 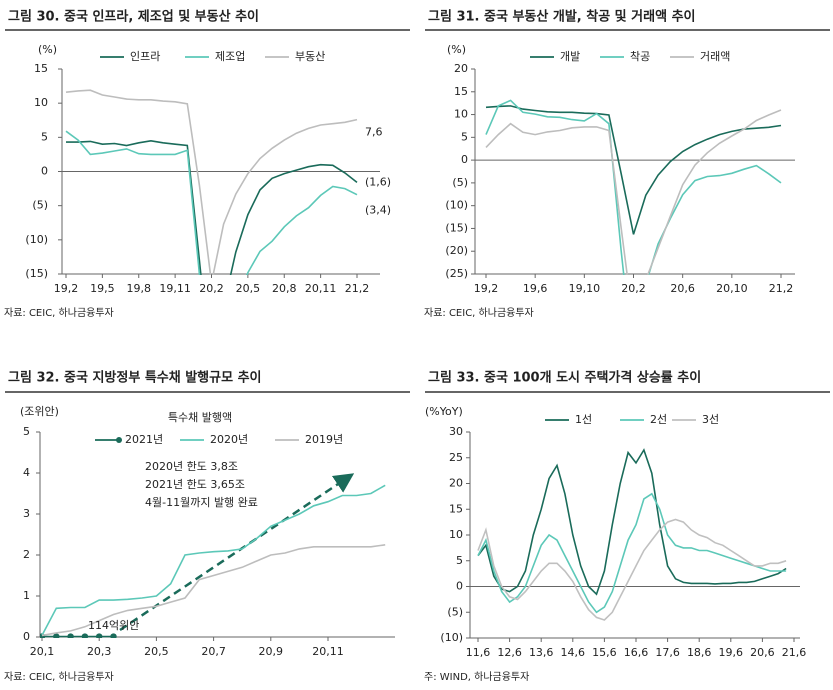 I want to click on x-tick-label: 19,5, so click(x=102, y=288).